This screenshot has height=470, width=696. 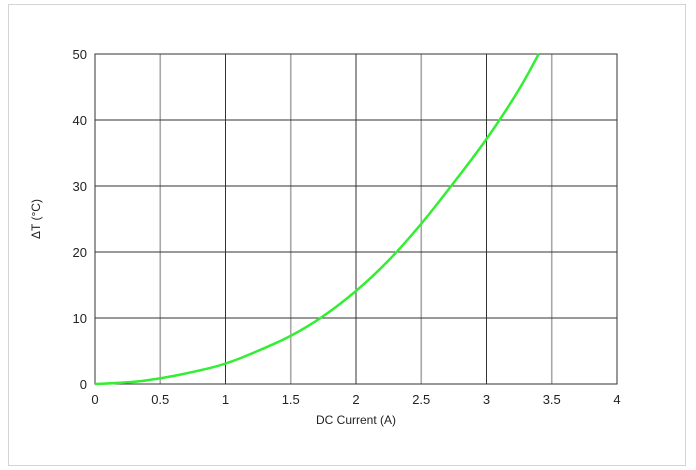 I want to click on y-tick-label: 40, so click(x=80, y=120).